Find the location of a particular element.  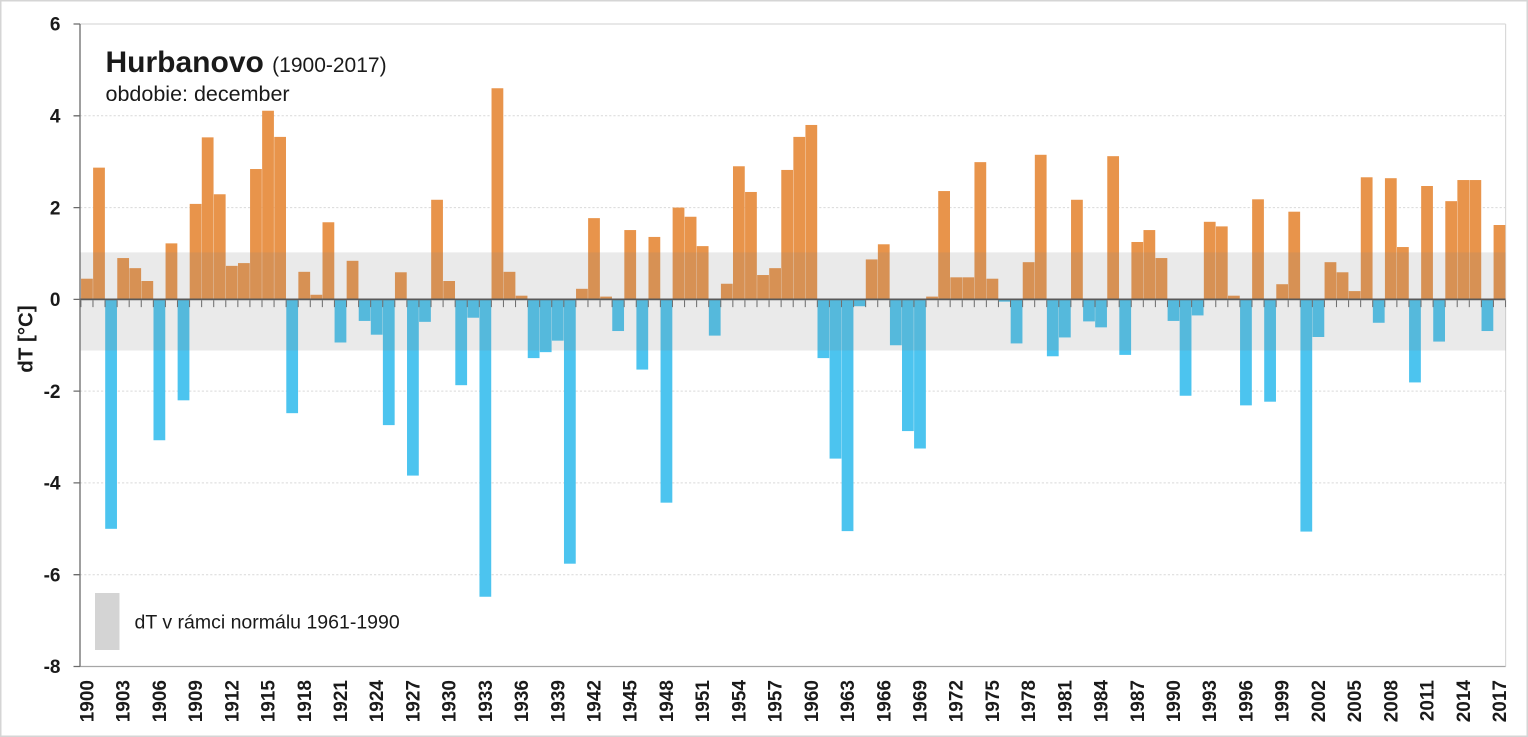

svg-text: 2014 is located at coordinates (1464, 701).